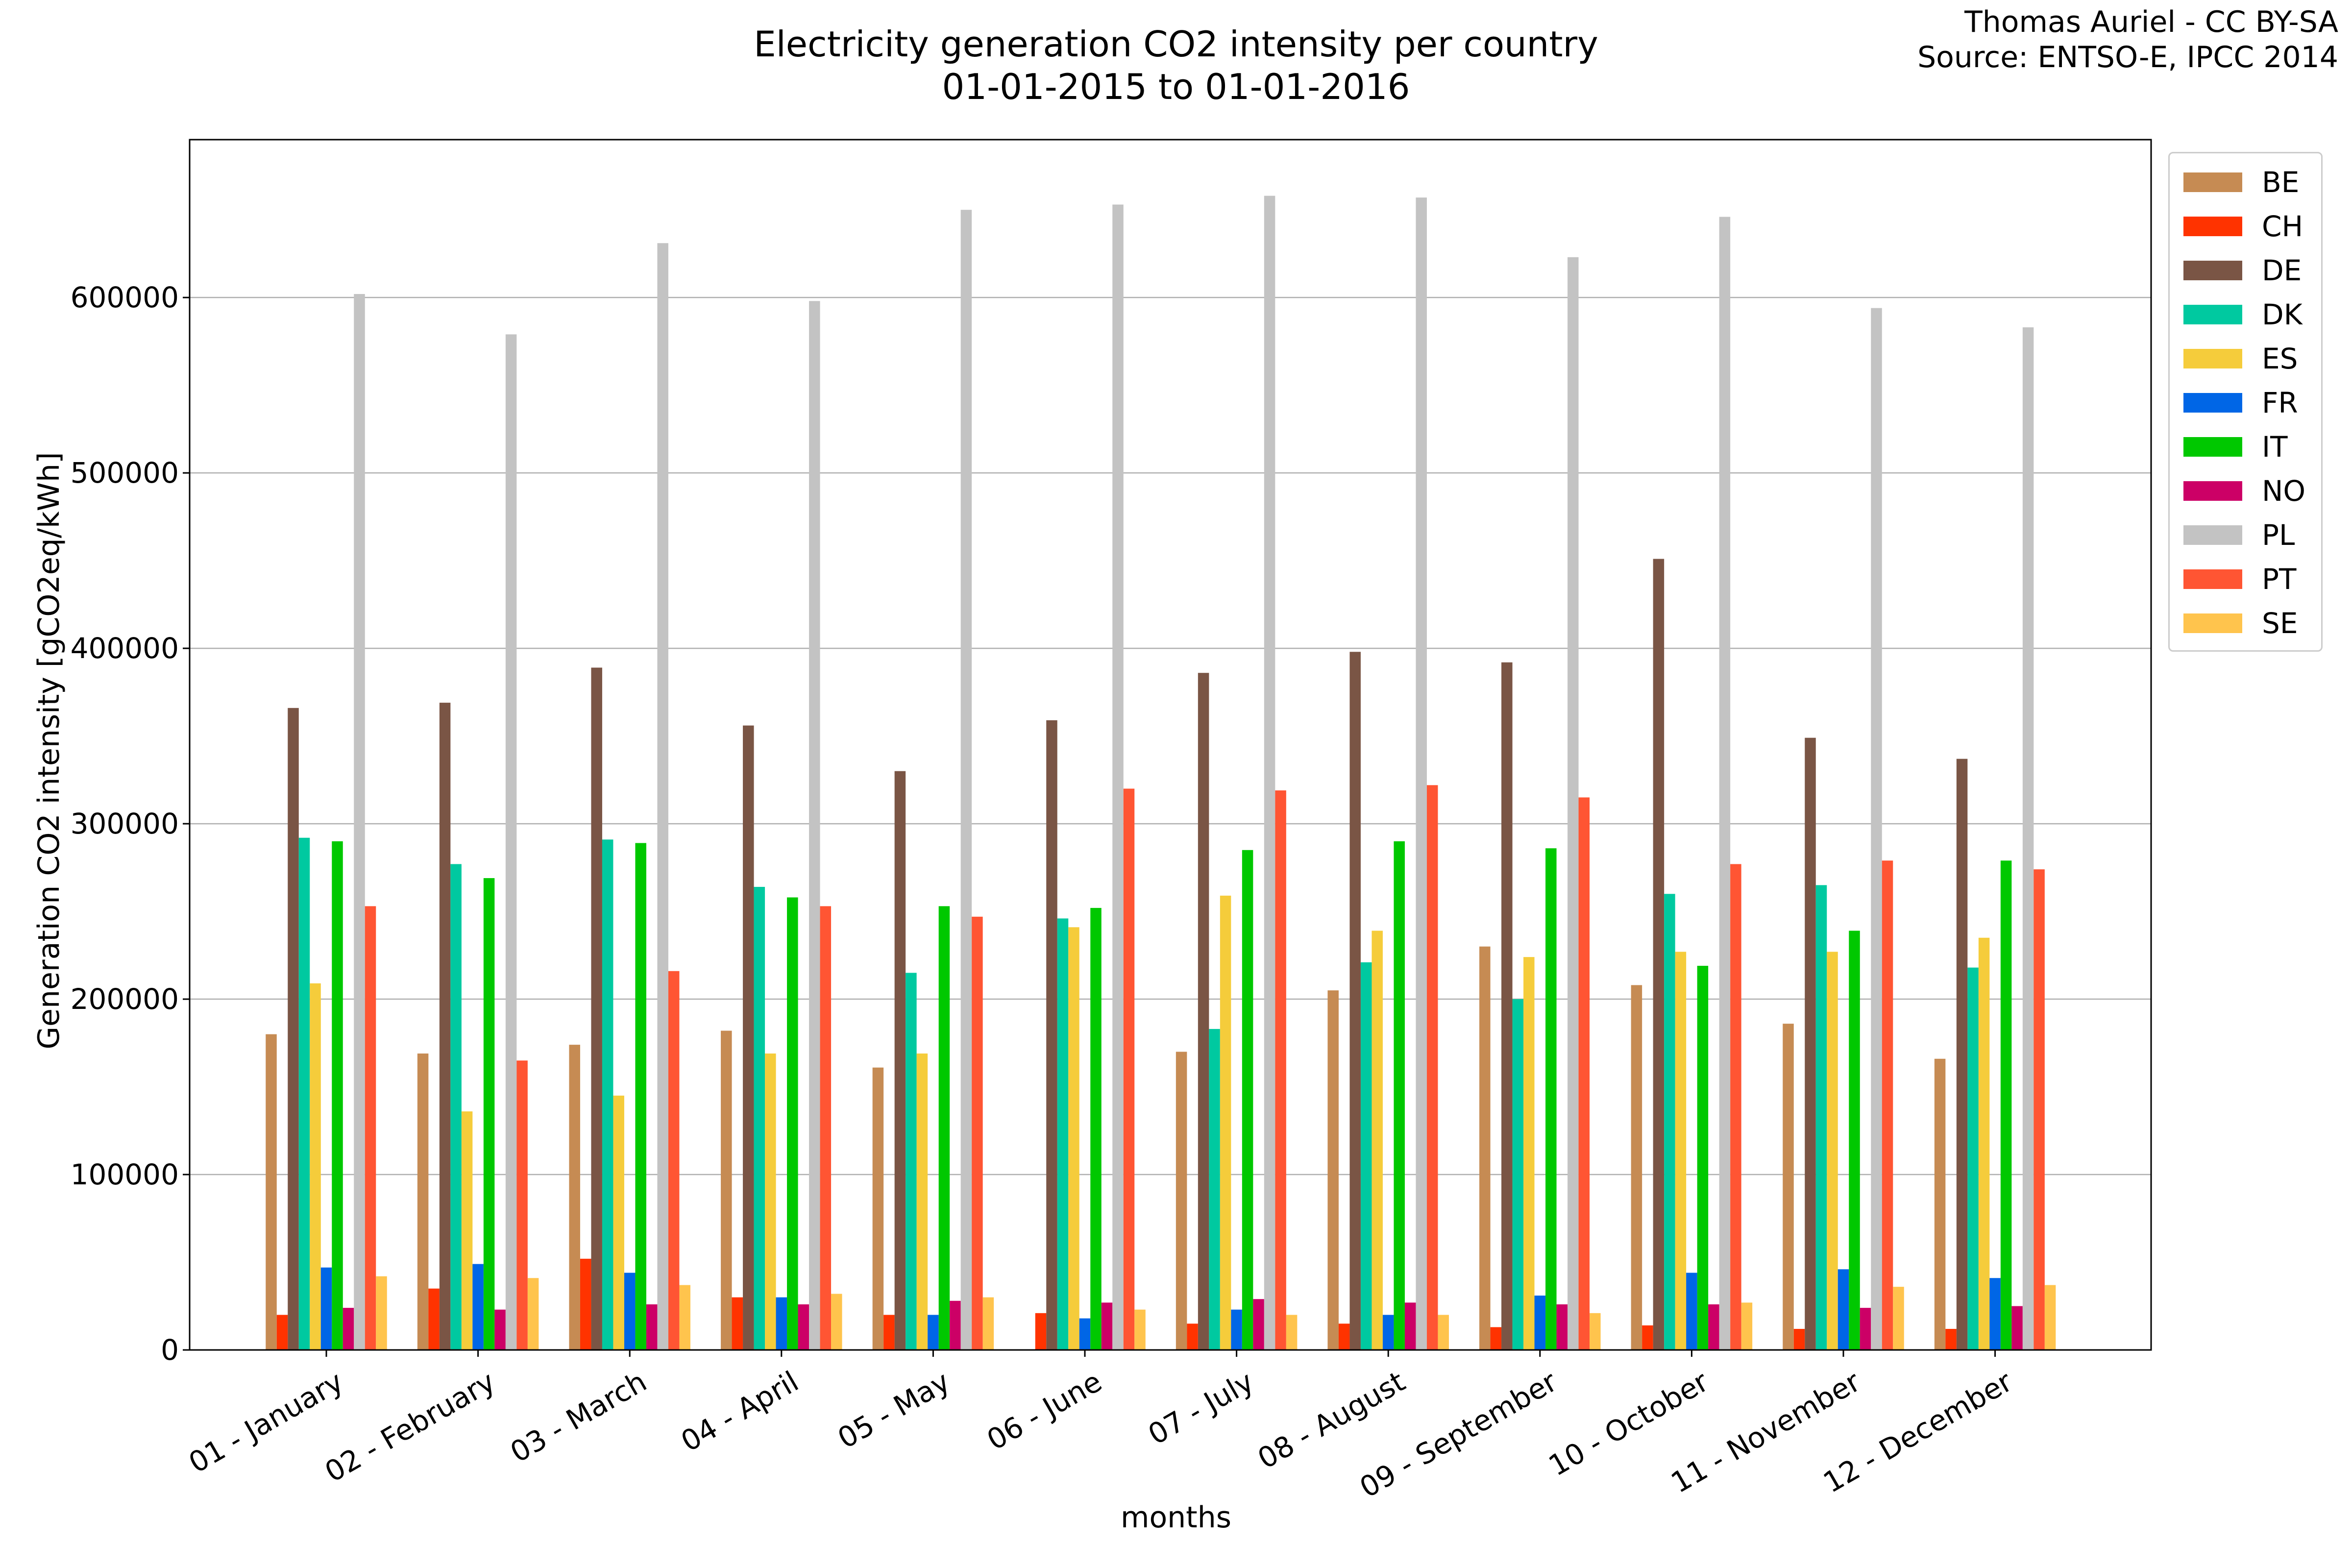  I want to click on credit-author: Thomas Auriel - CC BY-SA, so click(2151, 22).